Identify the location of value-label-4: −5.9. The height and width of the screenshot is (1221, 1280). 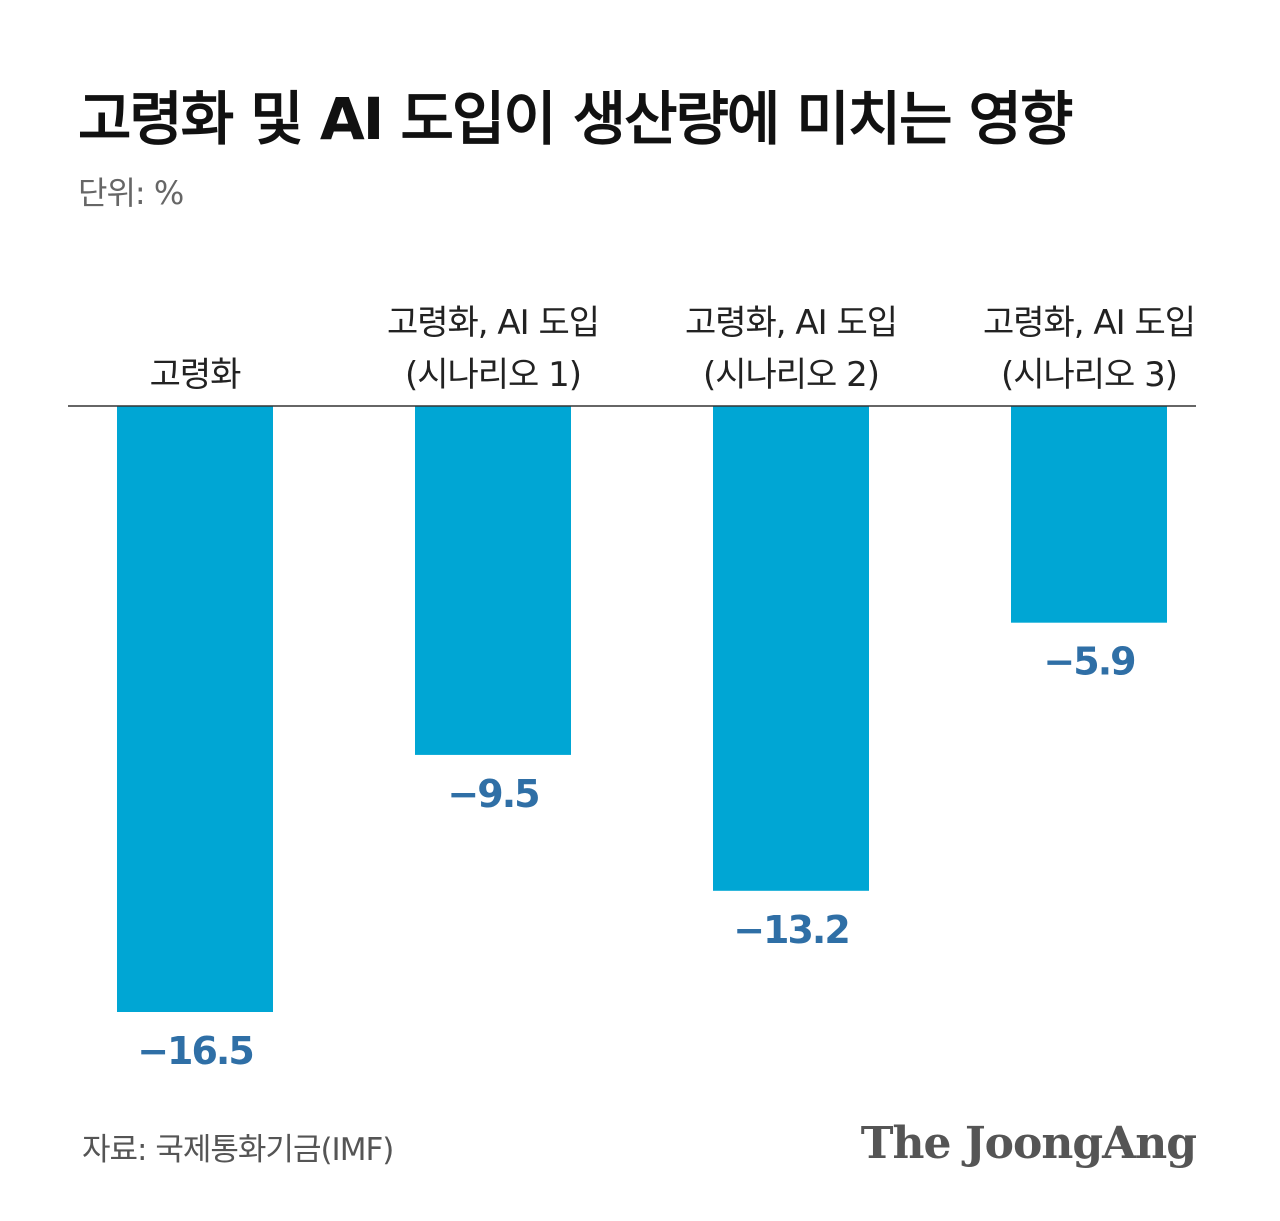
(1089, 662).